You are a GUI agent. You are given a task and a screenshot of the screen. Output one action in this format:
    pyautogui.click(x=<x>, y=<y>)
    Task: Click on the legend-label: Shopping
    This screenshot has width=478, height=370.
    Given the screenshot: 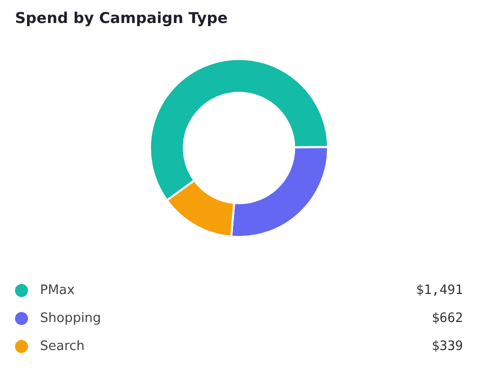 What is the action you would take?
    pyautogui.click(x=71, y=318)
    